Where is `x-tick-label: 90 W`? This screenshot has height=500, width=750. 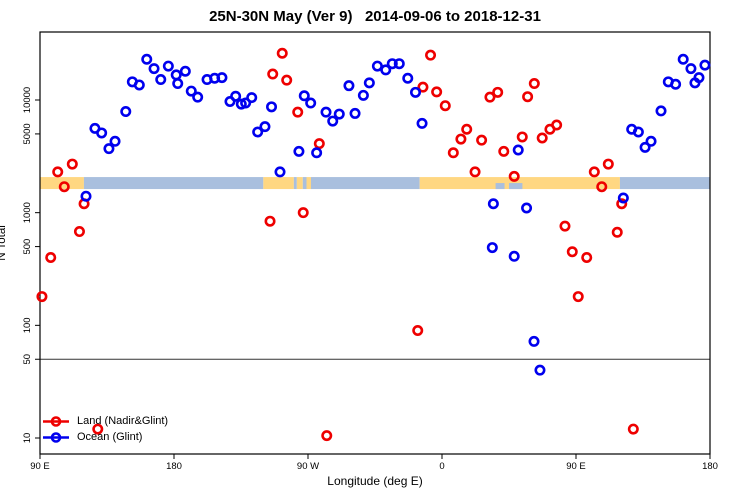 x-tick-label: 90 W is located at coordinates (308, 466).